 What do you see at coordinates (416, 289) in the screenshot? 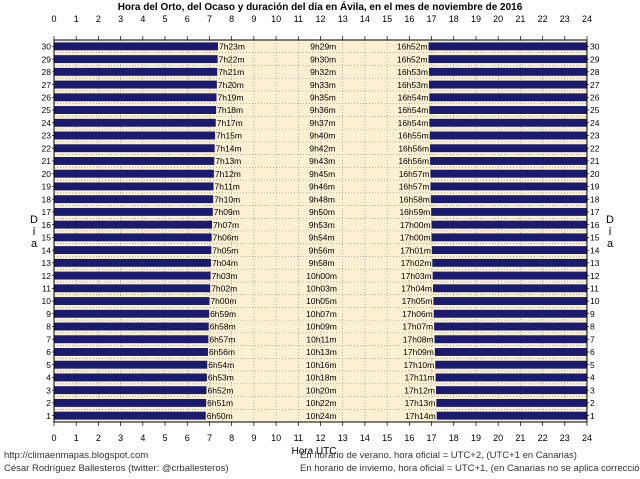
I see `sunset-label: 17h04m` at bounding box center [416, 289].